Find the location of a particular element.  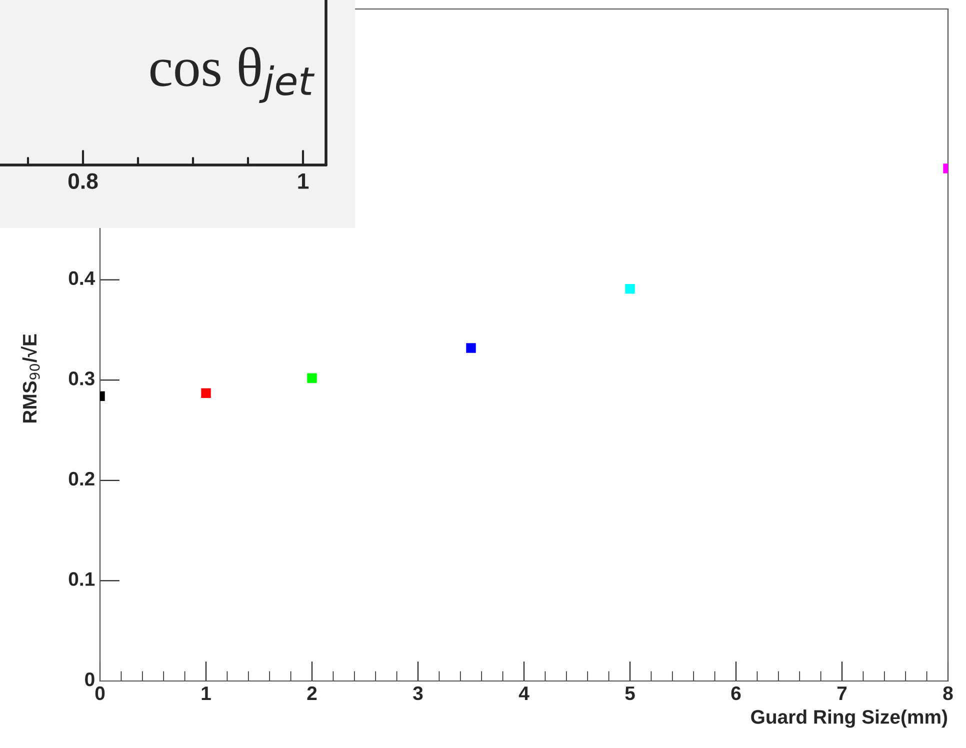

y-tick-label: 0.4 is located at coordinates (82, 278).